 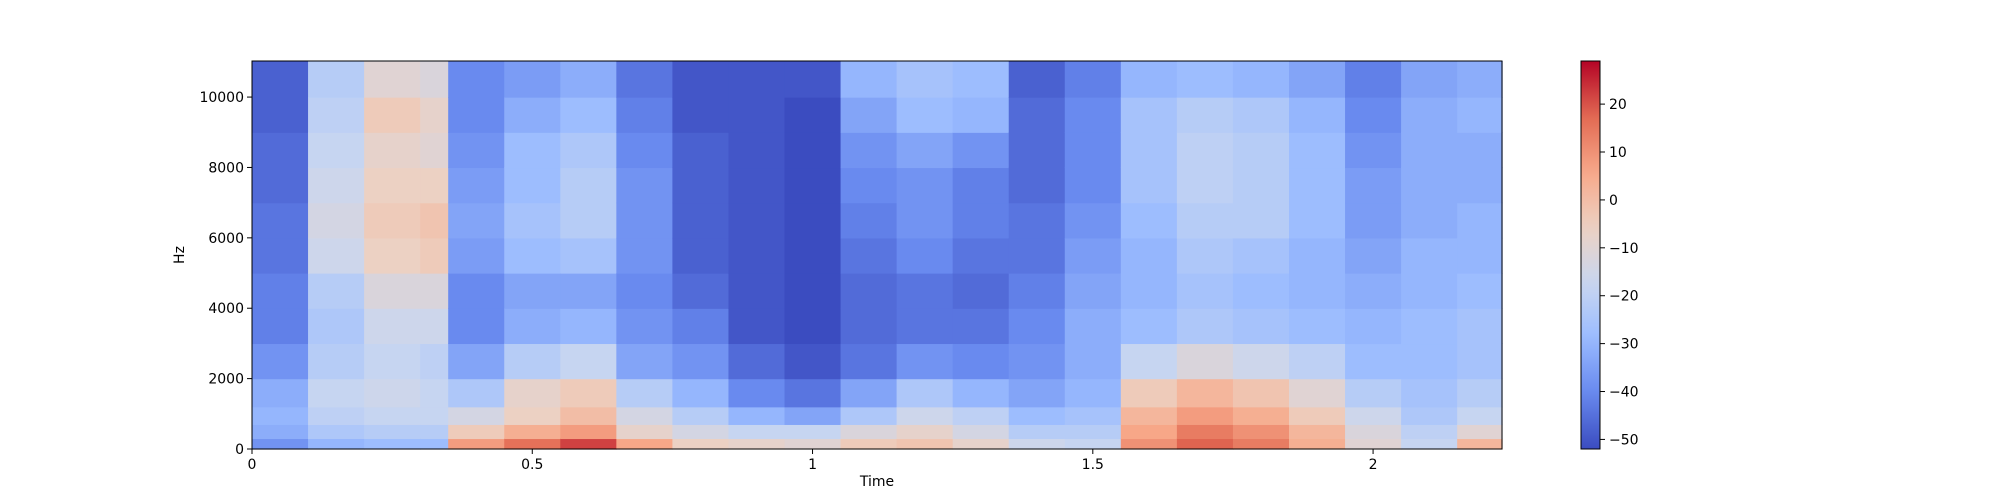 I want to click on colorbar-tick-label: 0, so click(x=1613, y=201).